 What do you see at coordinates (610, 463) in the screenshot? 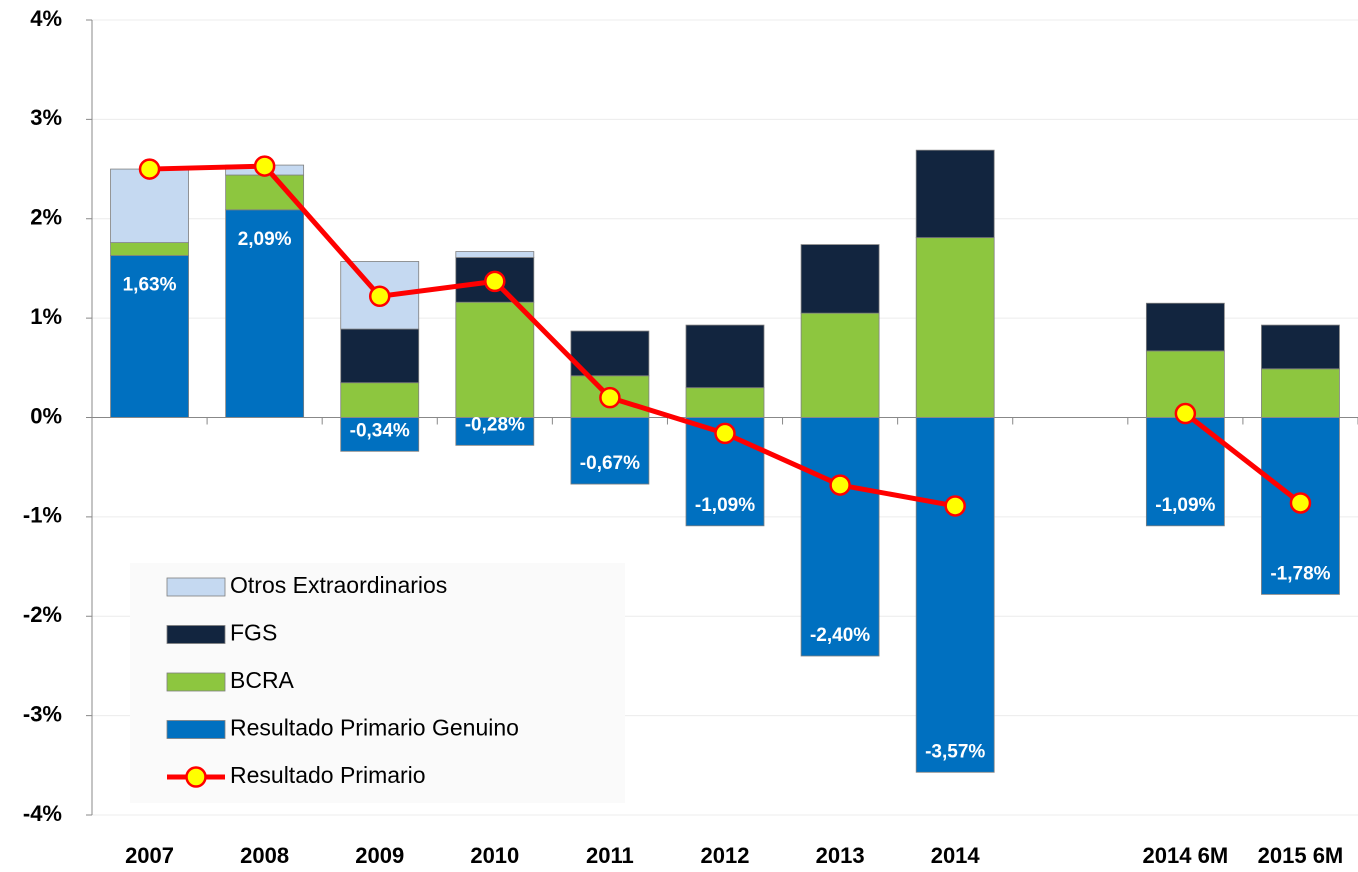
I see `value-label: -0,67%` at bounding box center [610, 463].